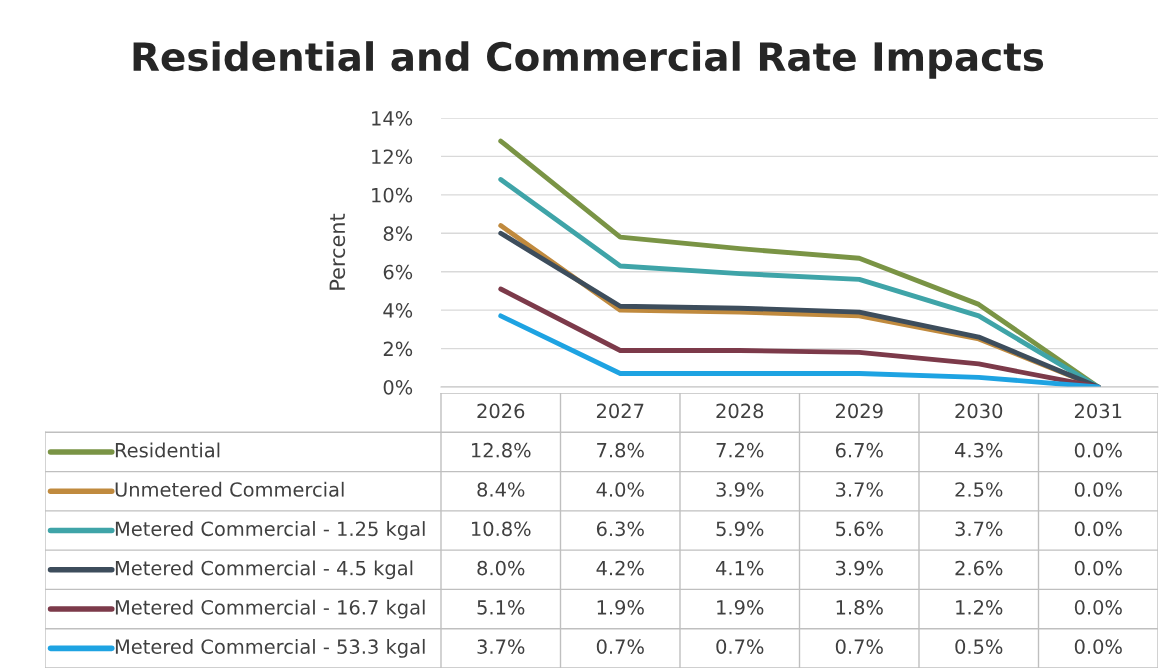  Describe the element at coordinates (859, 411) in the screenshot. I see `x-tick-label: 2029` at that location.